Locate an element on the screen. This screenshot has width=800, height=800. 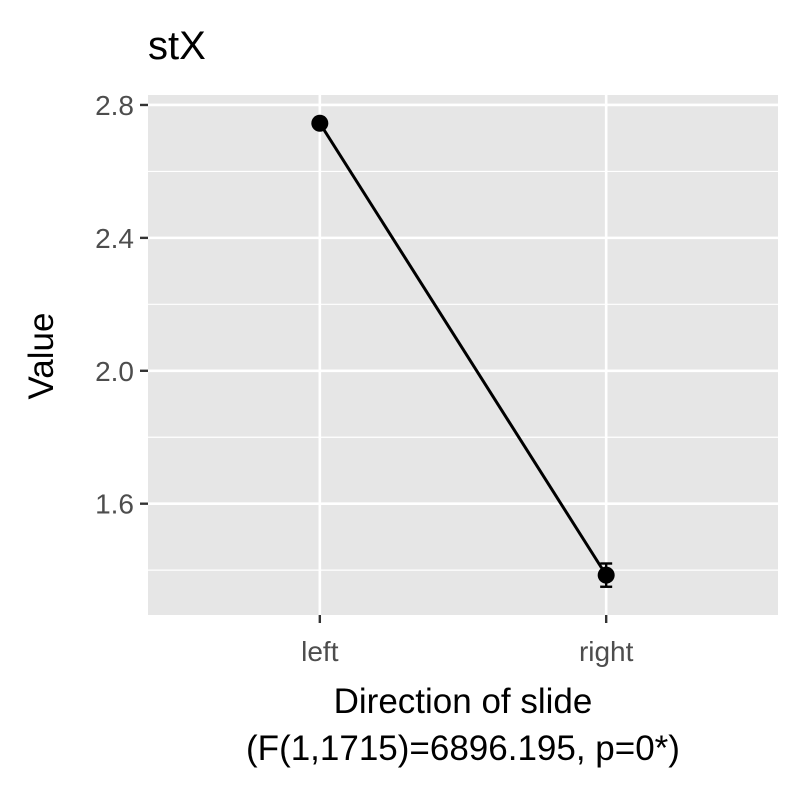
y-axis-label: Value is located at coordinates (41, 356).